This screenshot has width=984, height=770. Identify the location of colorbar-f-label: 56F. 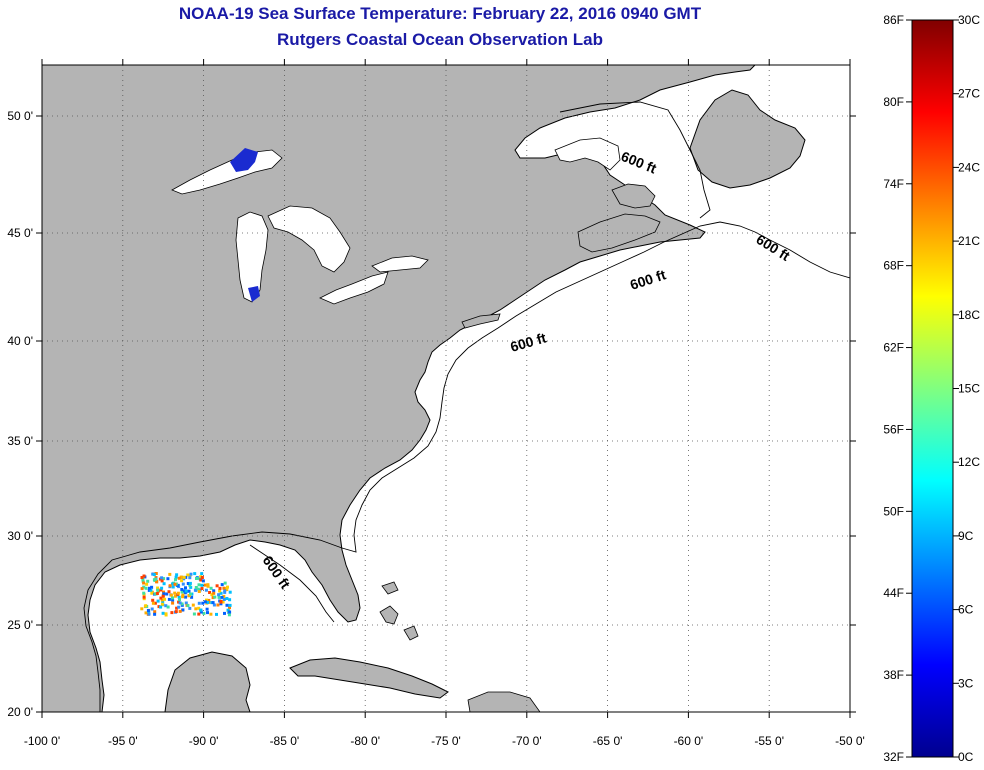
(893, 429).